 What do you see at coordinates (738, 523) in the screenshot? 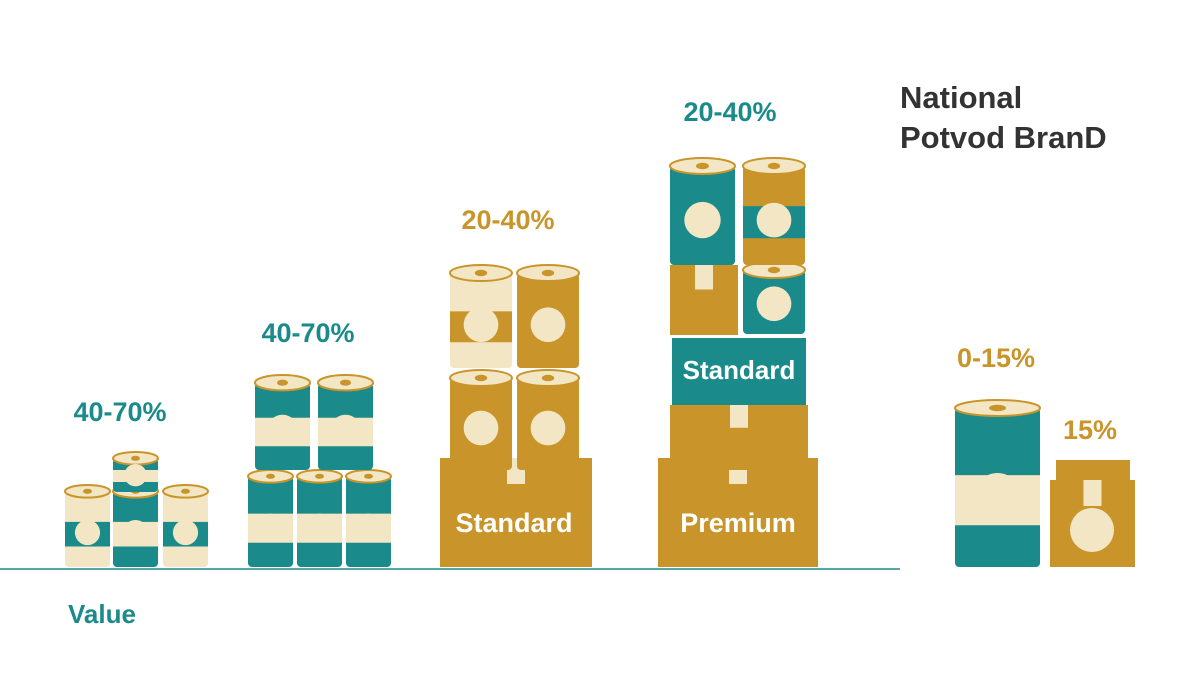
I see `box-label: Premium` at bounding box center [738, 523].